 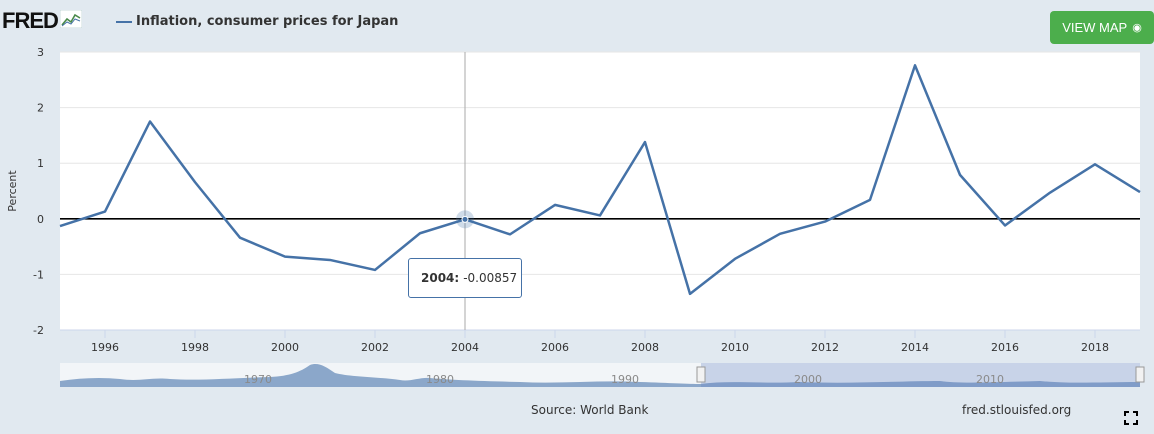 I want to click on site-link: fred.stlouisfed.org, so click(x=1017, y=410).